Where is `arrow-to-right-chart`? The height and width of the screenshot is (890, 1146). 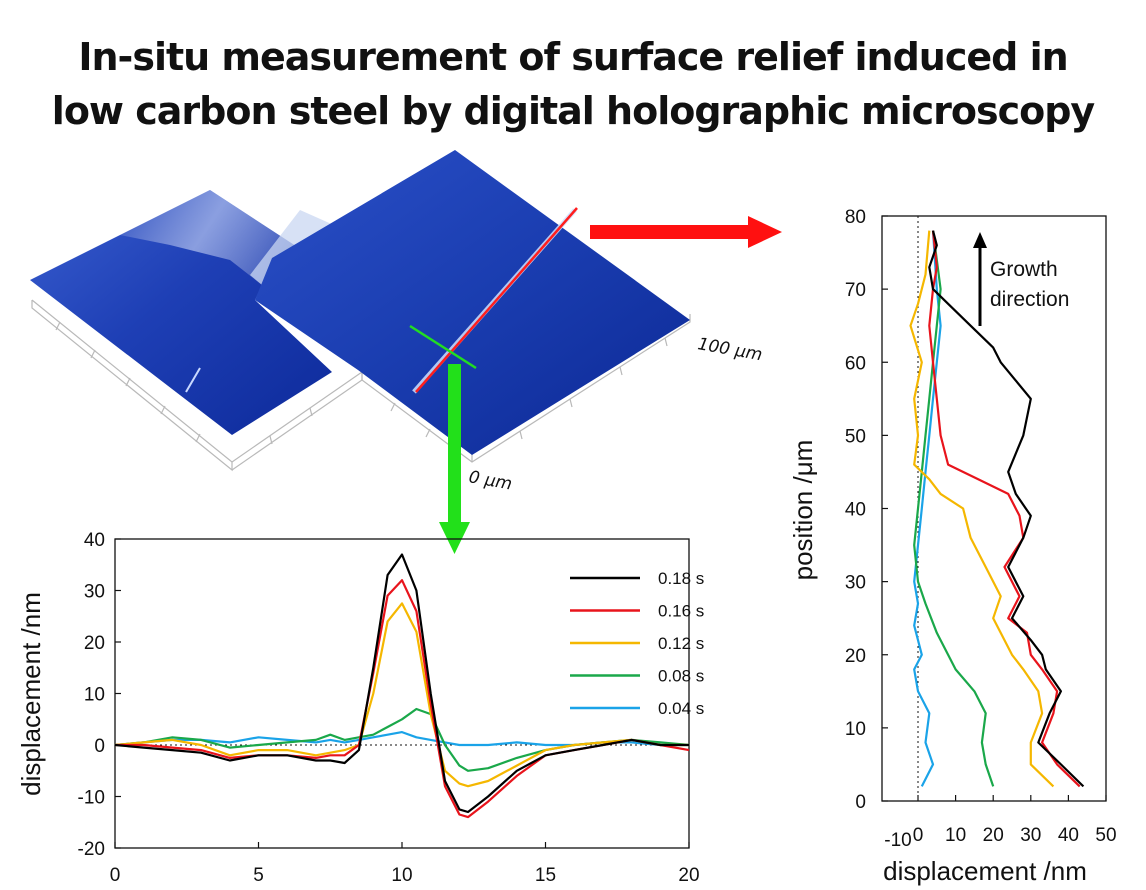
arrow-to-right-chart is located at coordinates (686, 232).